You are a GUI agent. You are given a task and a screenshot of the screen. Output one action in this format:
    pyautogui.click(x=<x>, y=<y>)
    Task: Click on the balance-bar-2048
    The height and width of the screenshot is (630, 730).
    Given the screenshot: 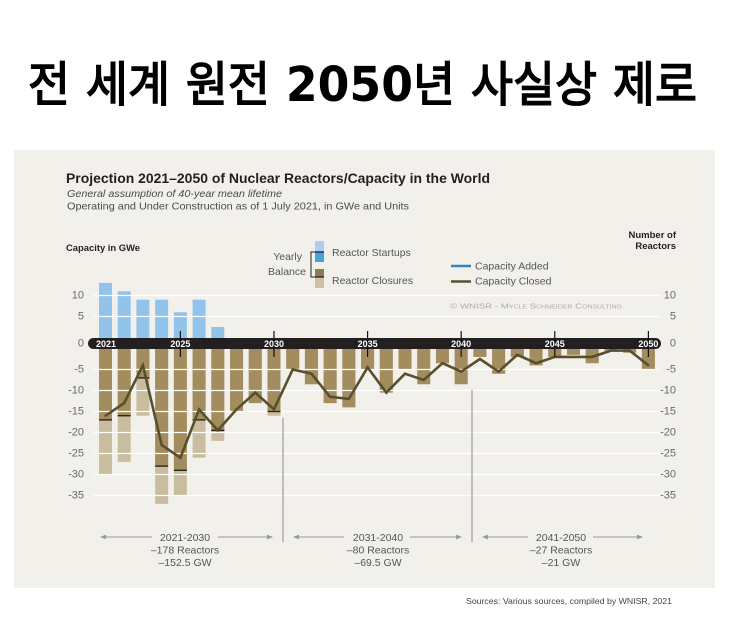 What is the action you would take?
    pyautogui.click(x=611, y=349)
    